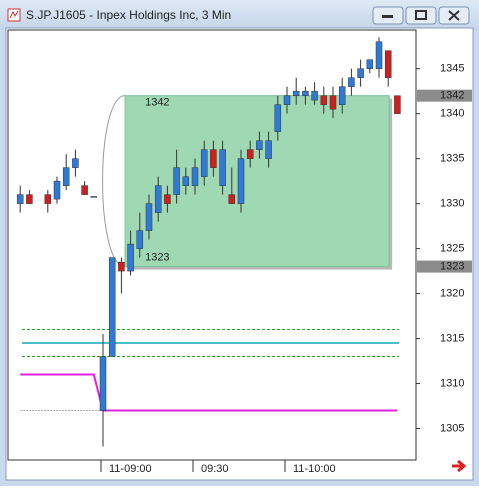  What do you see at coordinates (452, 428) in the screenshot?
I see `y-tick-label: 1305` at bounding box center [452, 428].